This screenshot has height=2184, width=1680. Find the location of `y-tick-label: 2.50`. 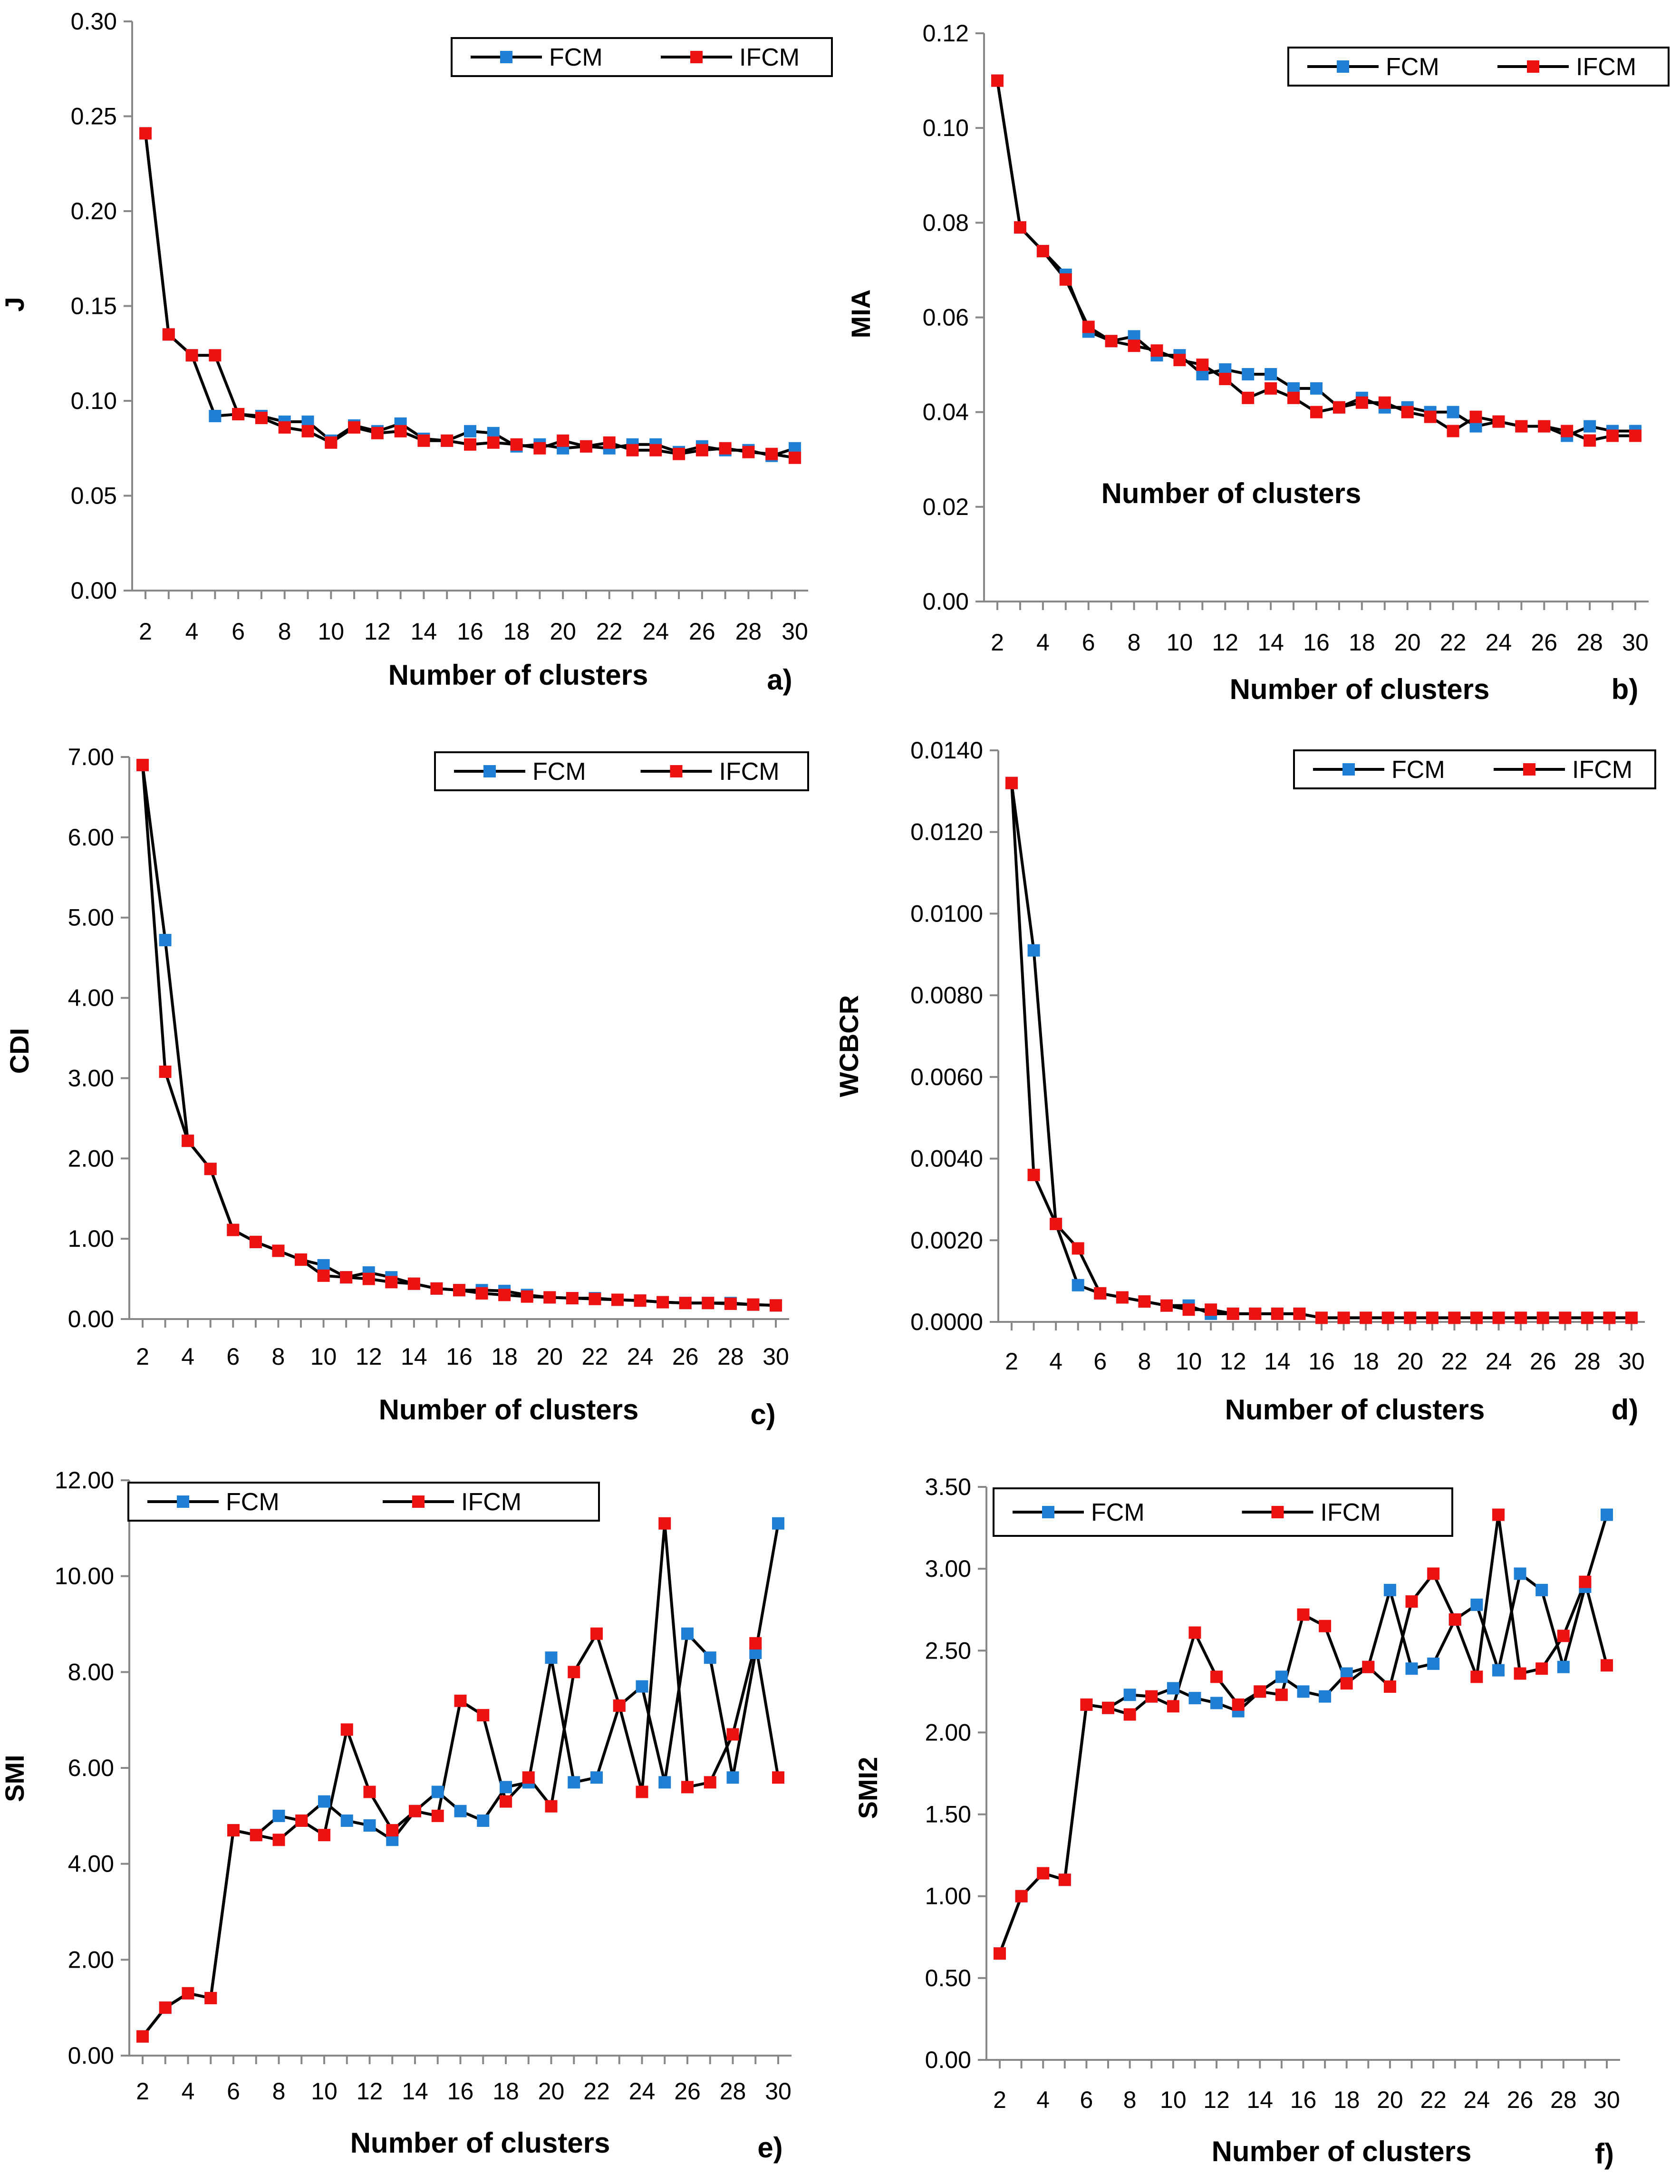

y-tick-label: 2.50 is located at coordinates (948, 1650).